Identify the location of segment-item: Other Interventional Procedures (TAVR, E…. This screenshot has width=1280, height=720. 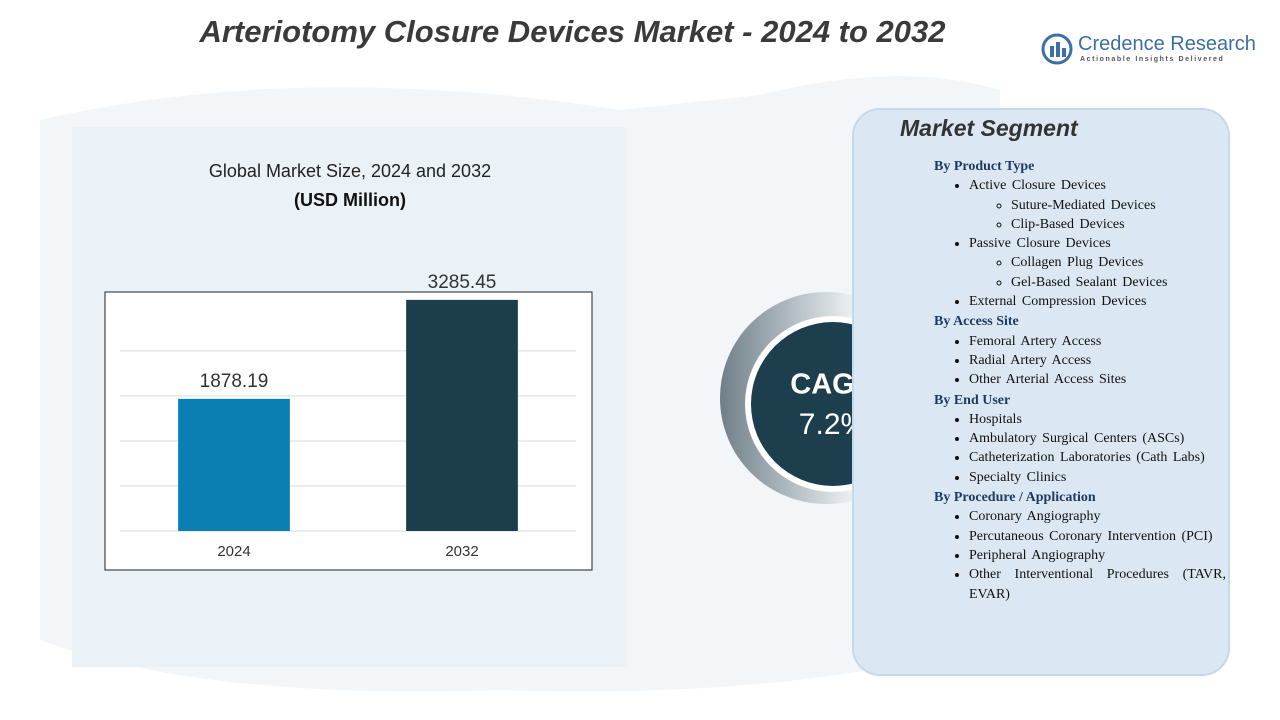
(1097, 584).